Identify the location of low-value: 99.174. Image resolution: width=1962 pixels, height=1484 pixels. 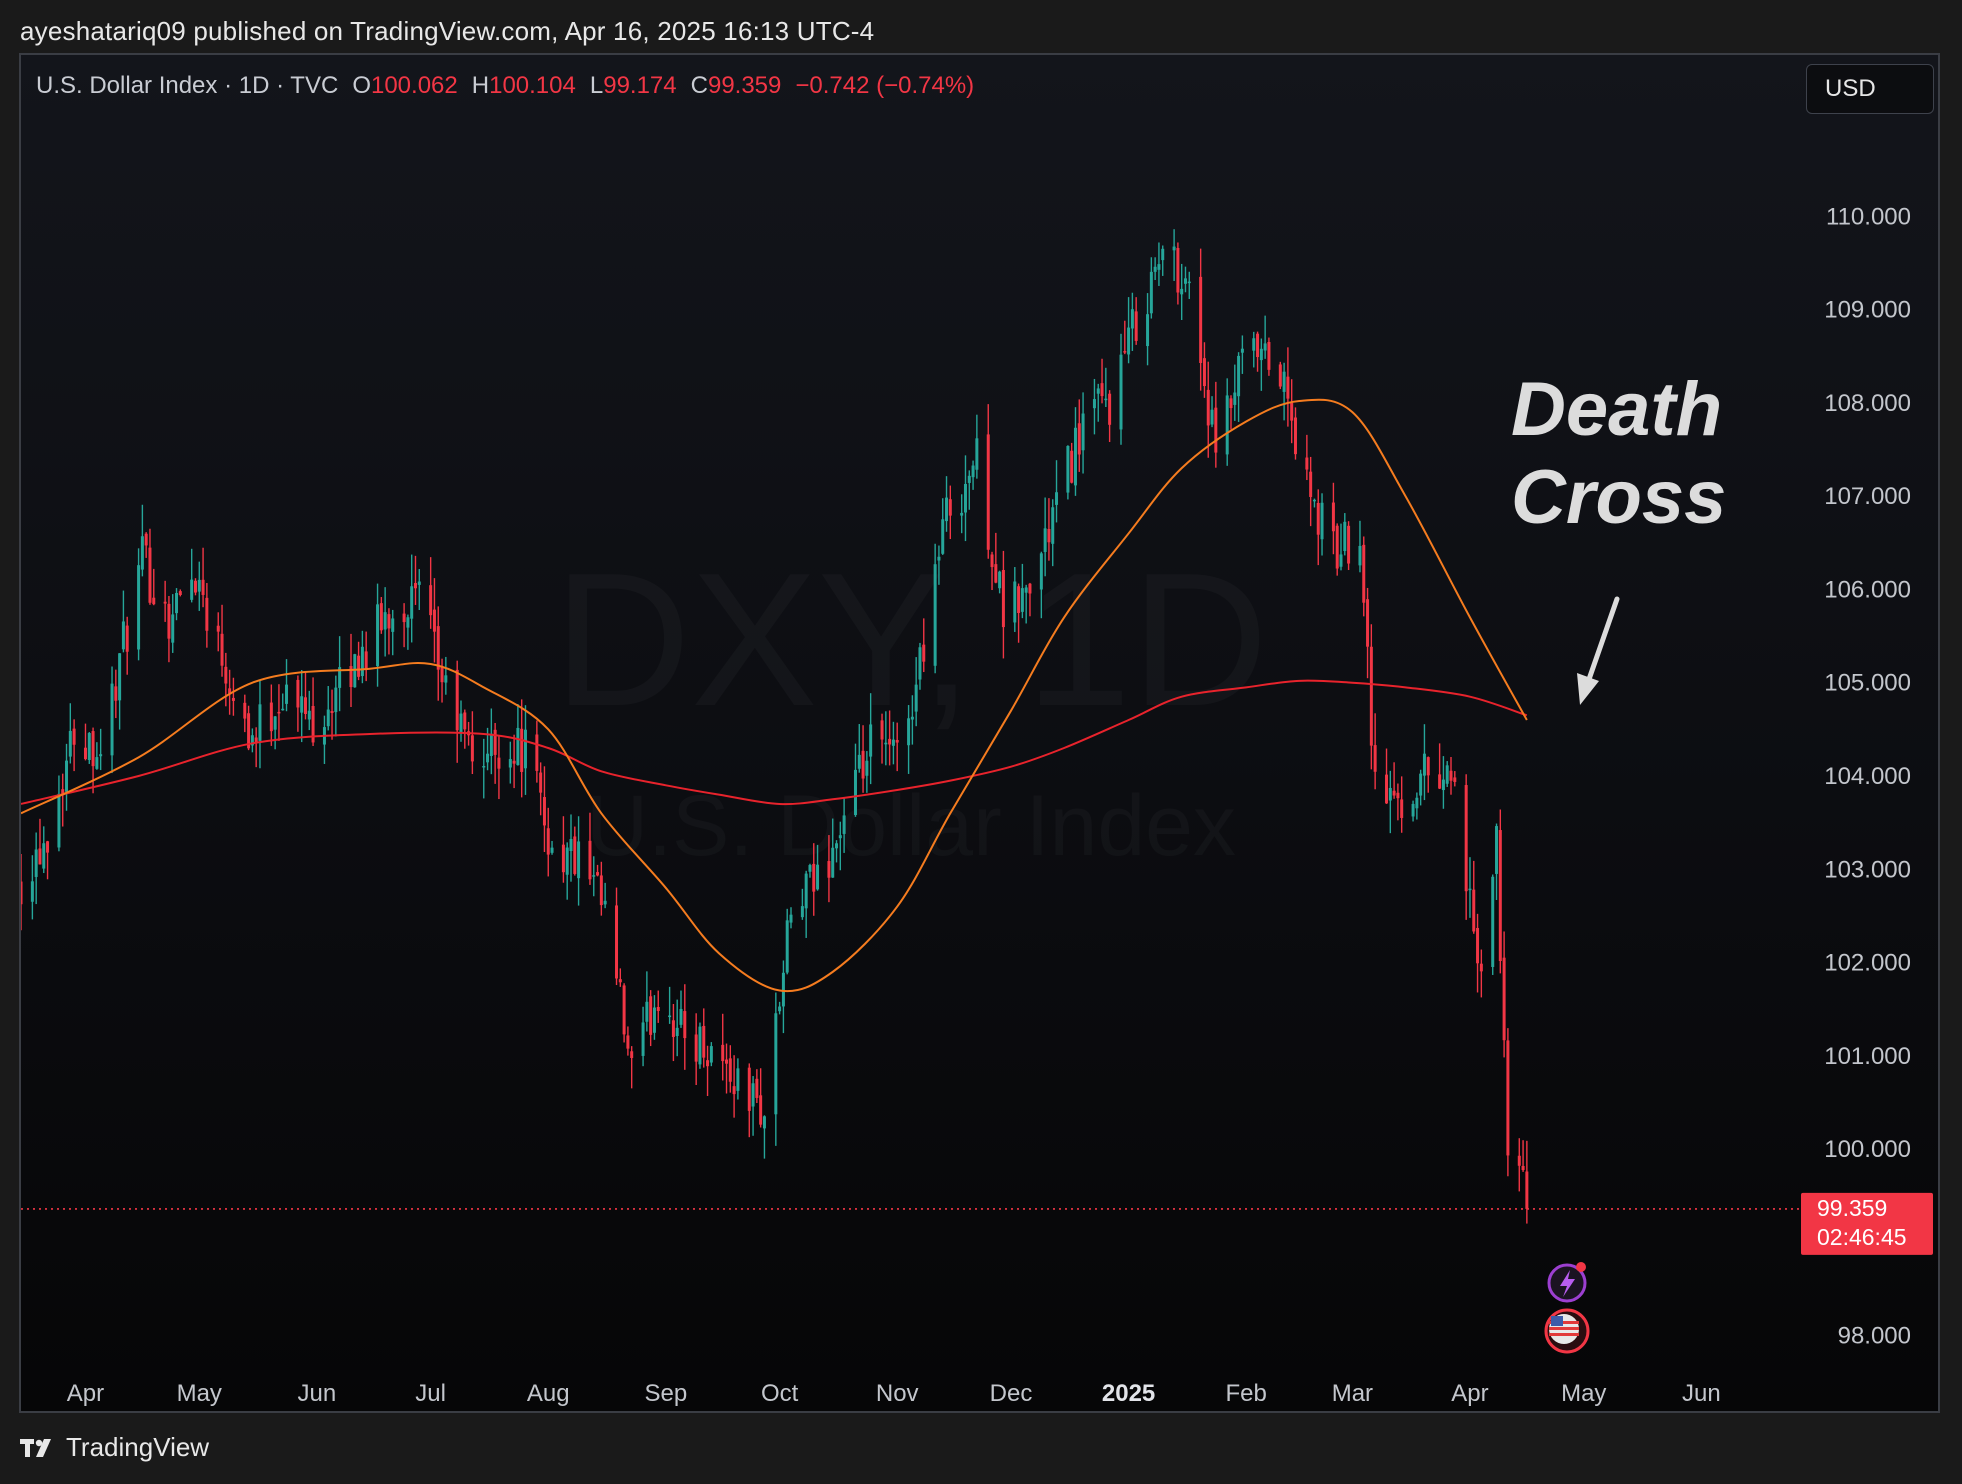
(640, 85).